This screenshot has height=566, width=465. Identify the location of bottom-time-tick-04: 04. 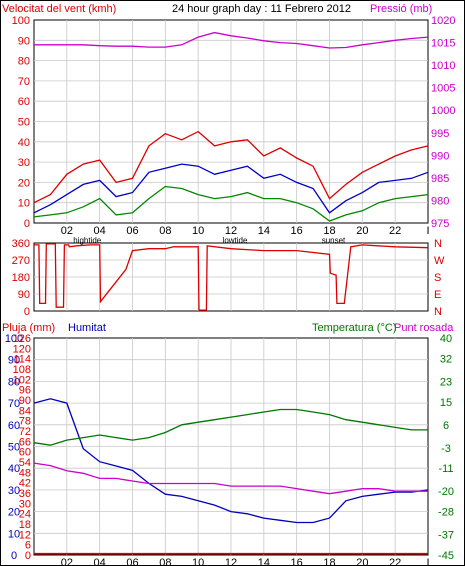
(100, 561).